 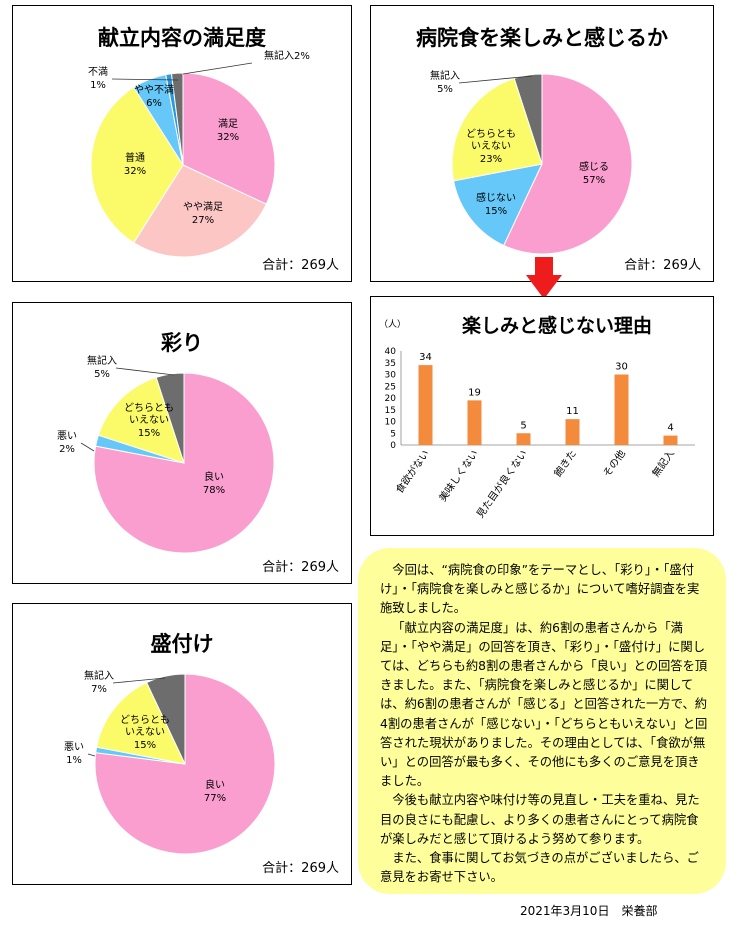 What do you see at coordinates (496, 211) in the screenshot?
I see `slice-pct-感じない: 15%` at bounding box center [496, 211].